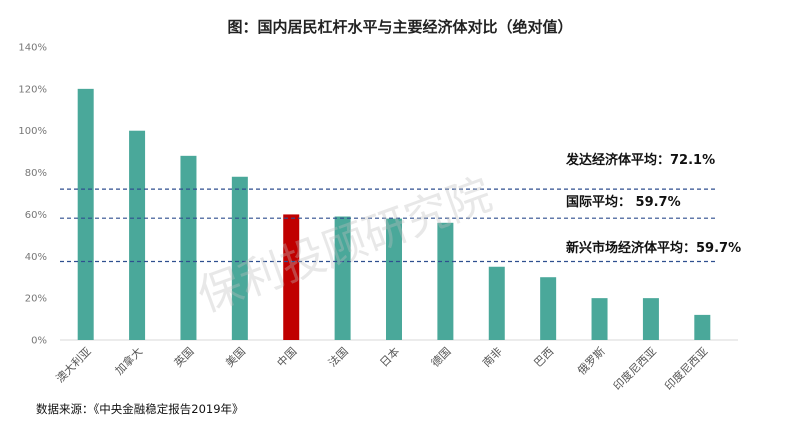 The image size is (800, 423). Describe the element at coordinates (128, 360) in the screenshot. I see `x-tick-label: 加拿大` at that location.